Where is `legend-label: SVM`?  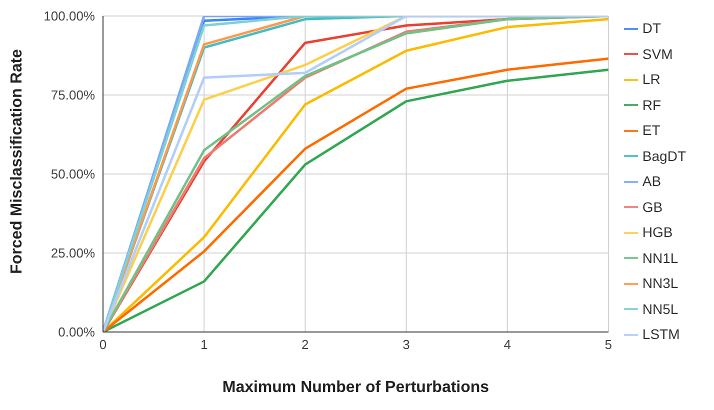
legend-label: SVM is located at coordinates (657, 54).